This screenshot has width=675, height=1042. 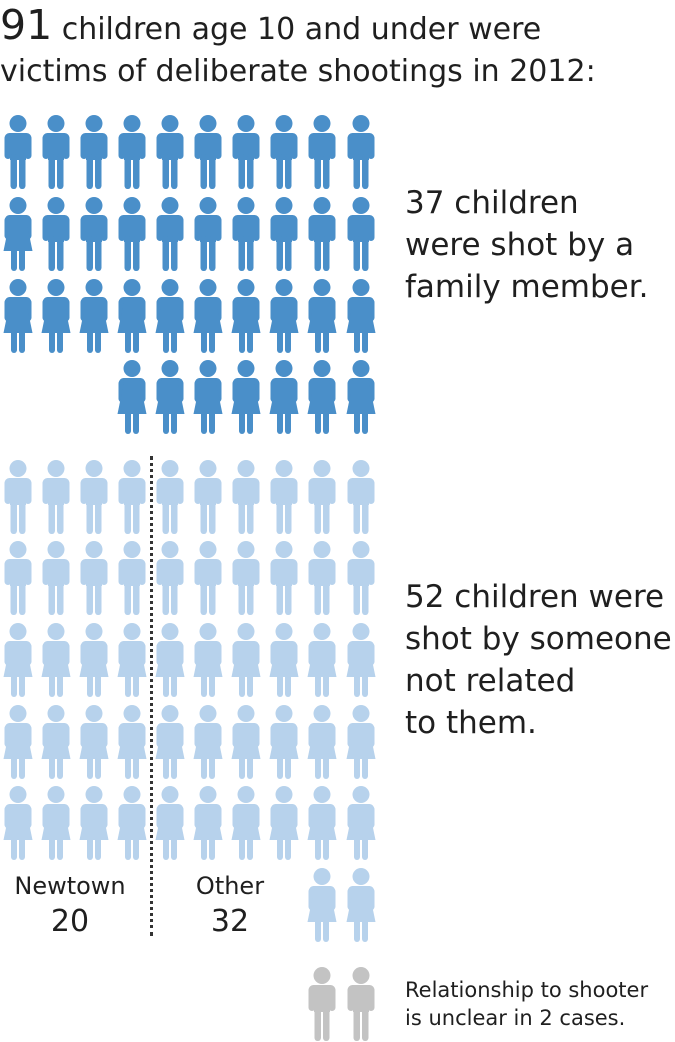 What do you see at coordinates (492, 203) in the screenshot?
I see `family-caption-line: 37 children` at bounding box center [492, 203].